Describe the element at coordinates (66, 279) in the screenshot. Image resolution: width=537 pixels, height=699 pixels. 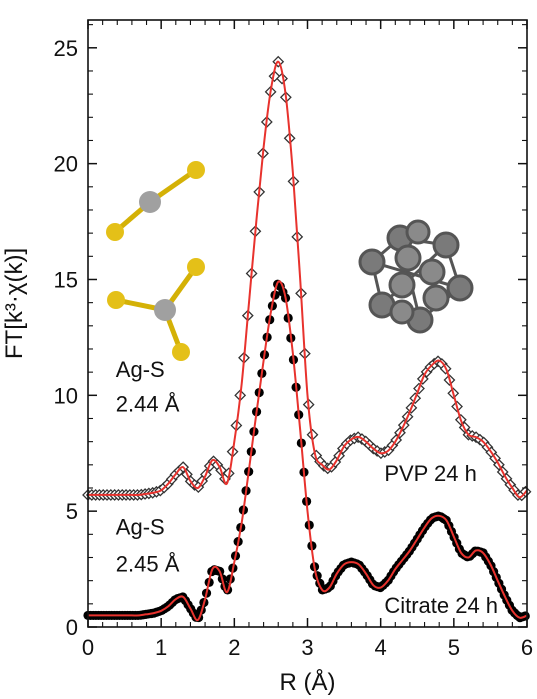
I see `y-tick-label: 15` at that location.